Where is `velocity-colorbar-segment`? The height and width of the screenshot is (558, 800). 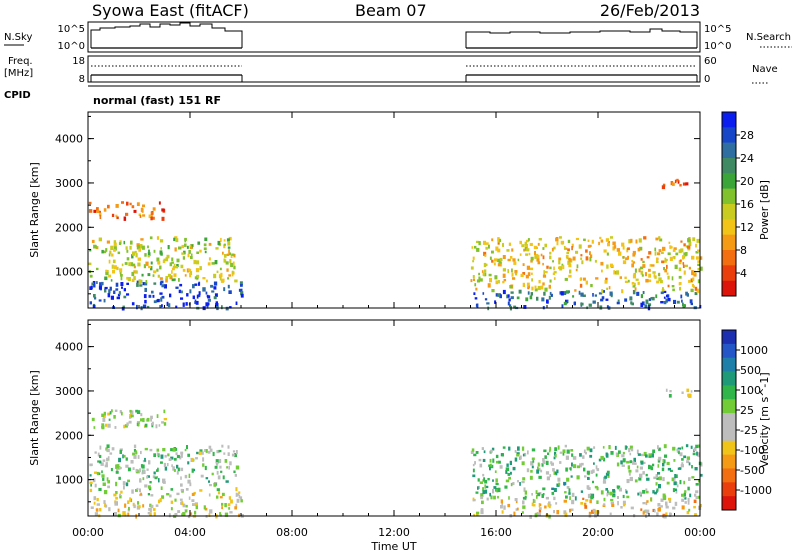
velocity-colorbar-segment is located at coordinates (729, 350).